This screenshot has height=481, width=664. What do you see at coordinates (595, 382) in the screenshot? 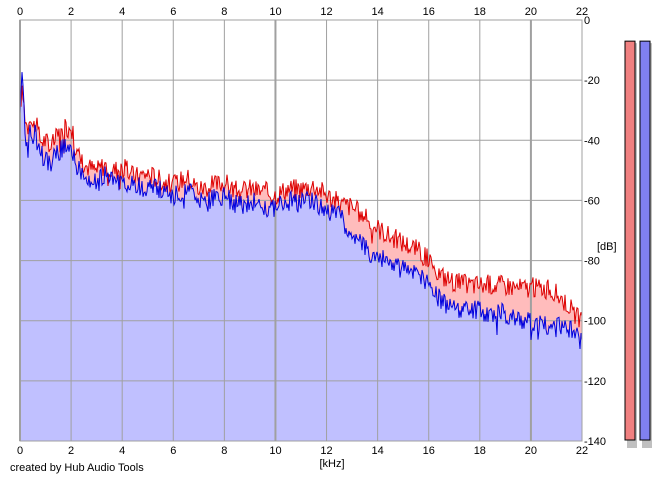
I see `y-tick-6: -120` at bounding box center [595, 382].